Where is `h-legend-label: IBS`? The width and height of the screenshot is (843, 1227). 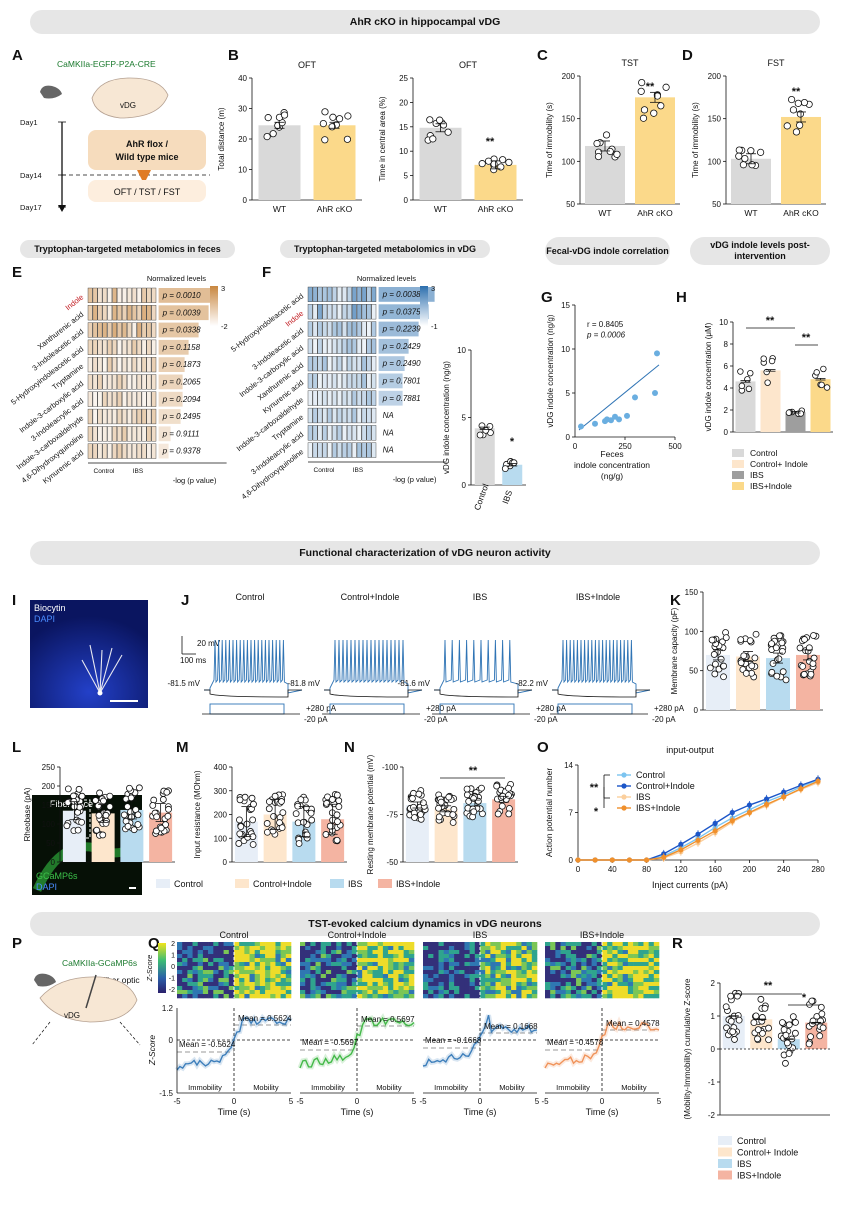 h-legend-label: IBS is located at coordinates (757, 475).